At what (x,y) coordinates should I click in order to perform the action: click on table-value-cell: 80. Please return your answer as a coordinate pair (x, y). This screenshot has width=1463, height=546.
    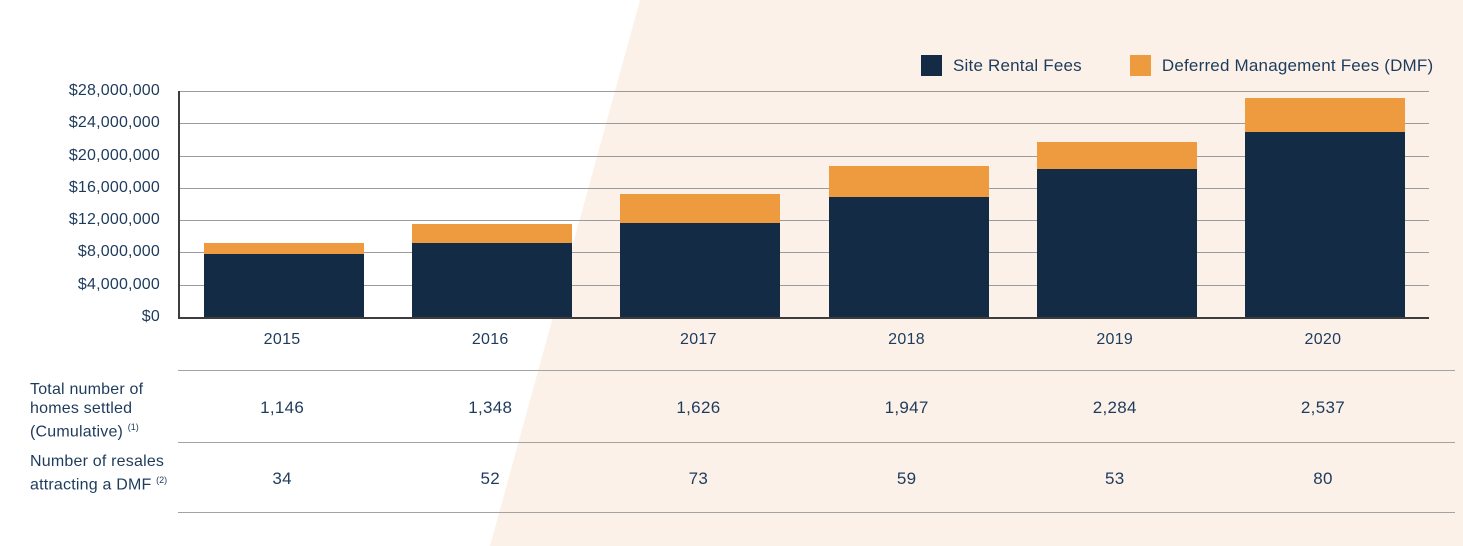
    Looking at the image, I should click on (1323, 478).